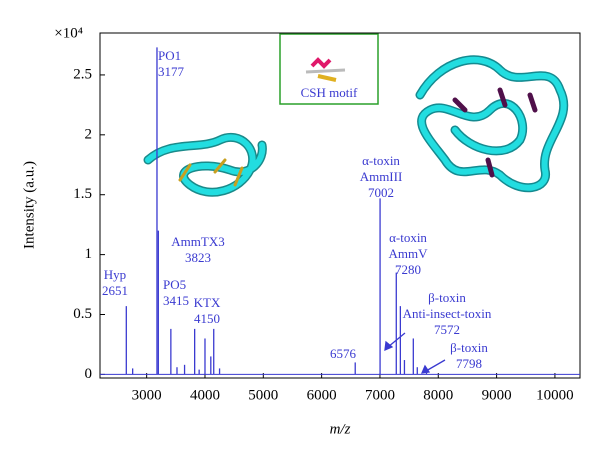  Describe the element at coordinates (89, 254) in the screenshot. I see `y-tick-label: 1` at that location.